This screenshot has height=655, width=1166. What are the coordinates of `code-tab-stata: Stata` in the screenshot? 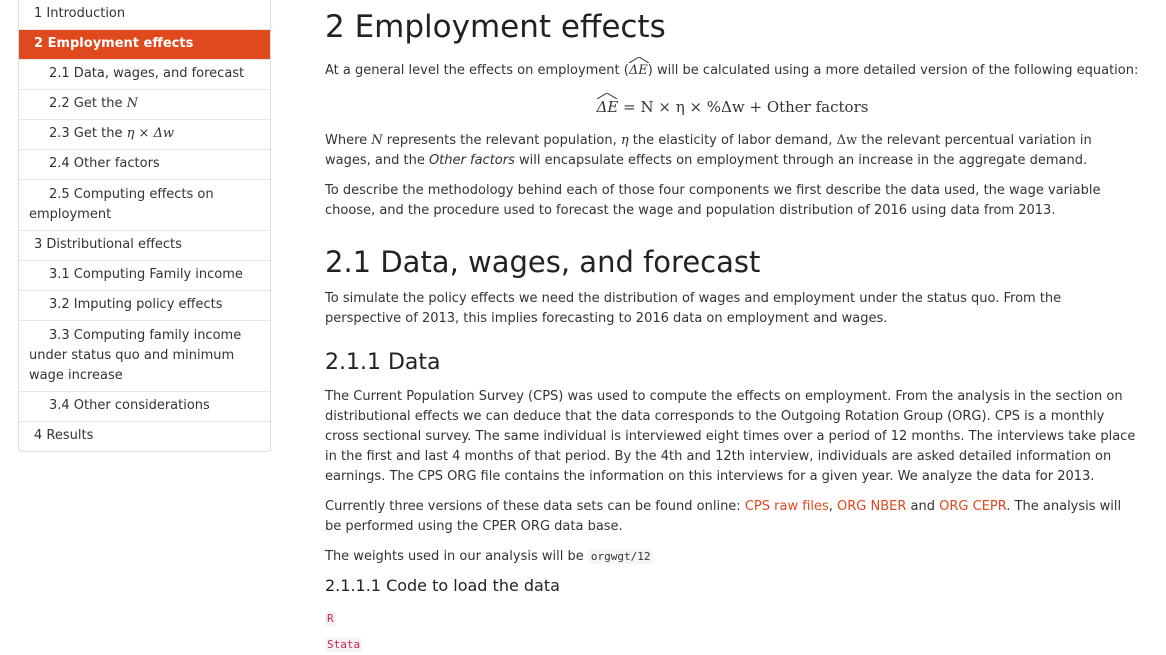 It's located at (344, 645).